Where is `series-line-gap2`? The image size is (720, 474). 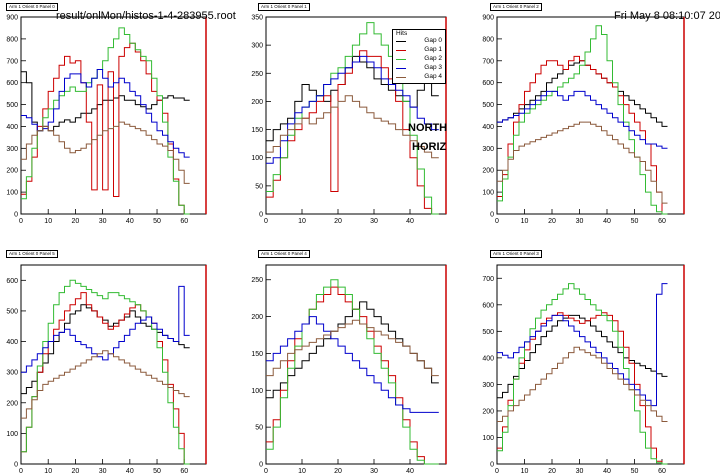 series-line-gap2 is located at coordinates (105, 372).